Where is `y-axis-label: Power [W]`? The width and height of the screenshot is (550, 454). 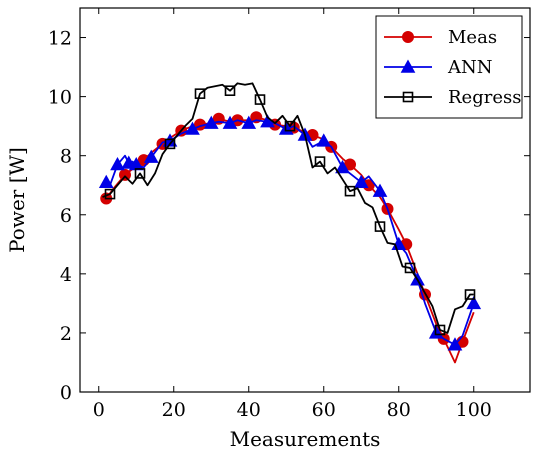
y-axis-label: Power [W] is located at coordinates (17, 200).